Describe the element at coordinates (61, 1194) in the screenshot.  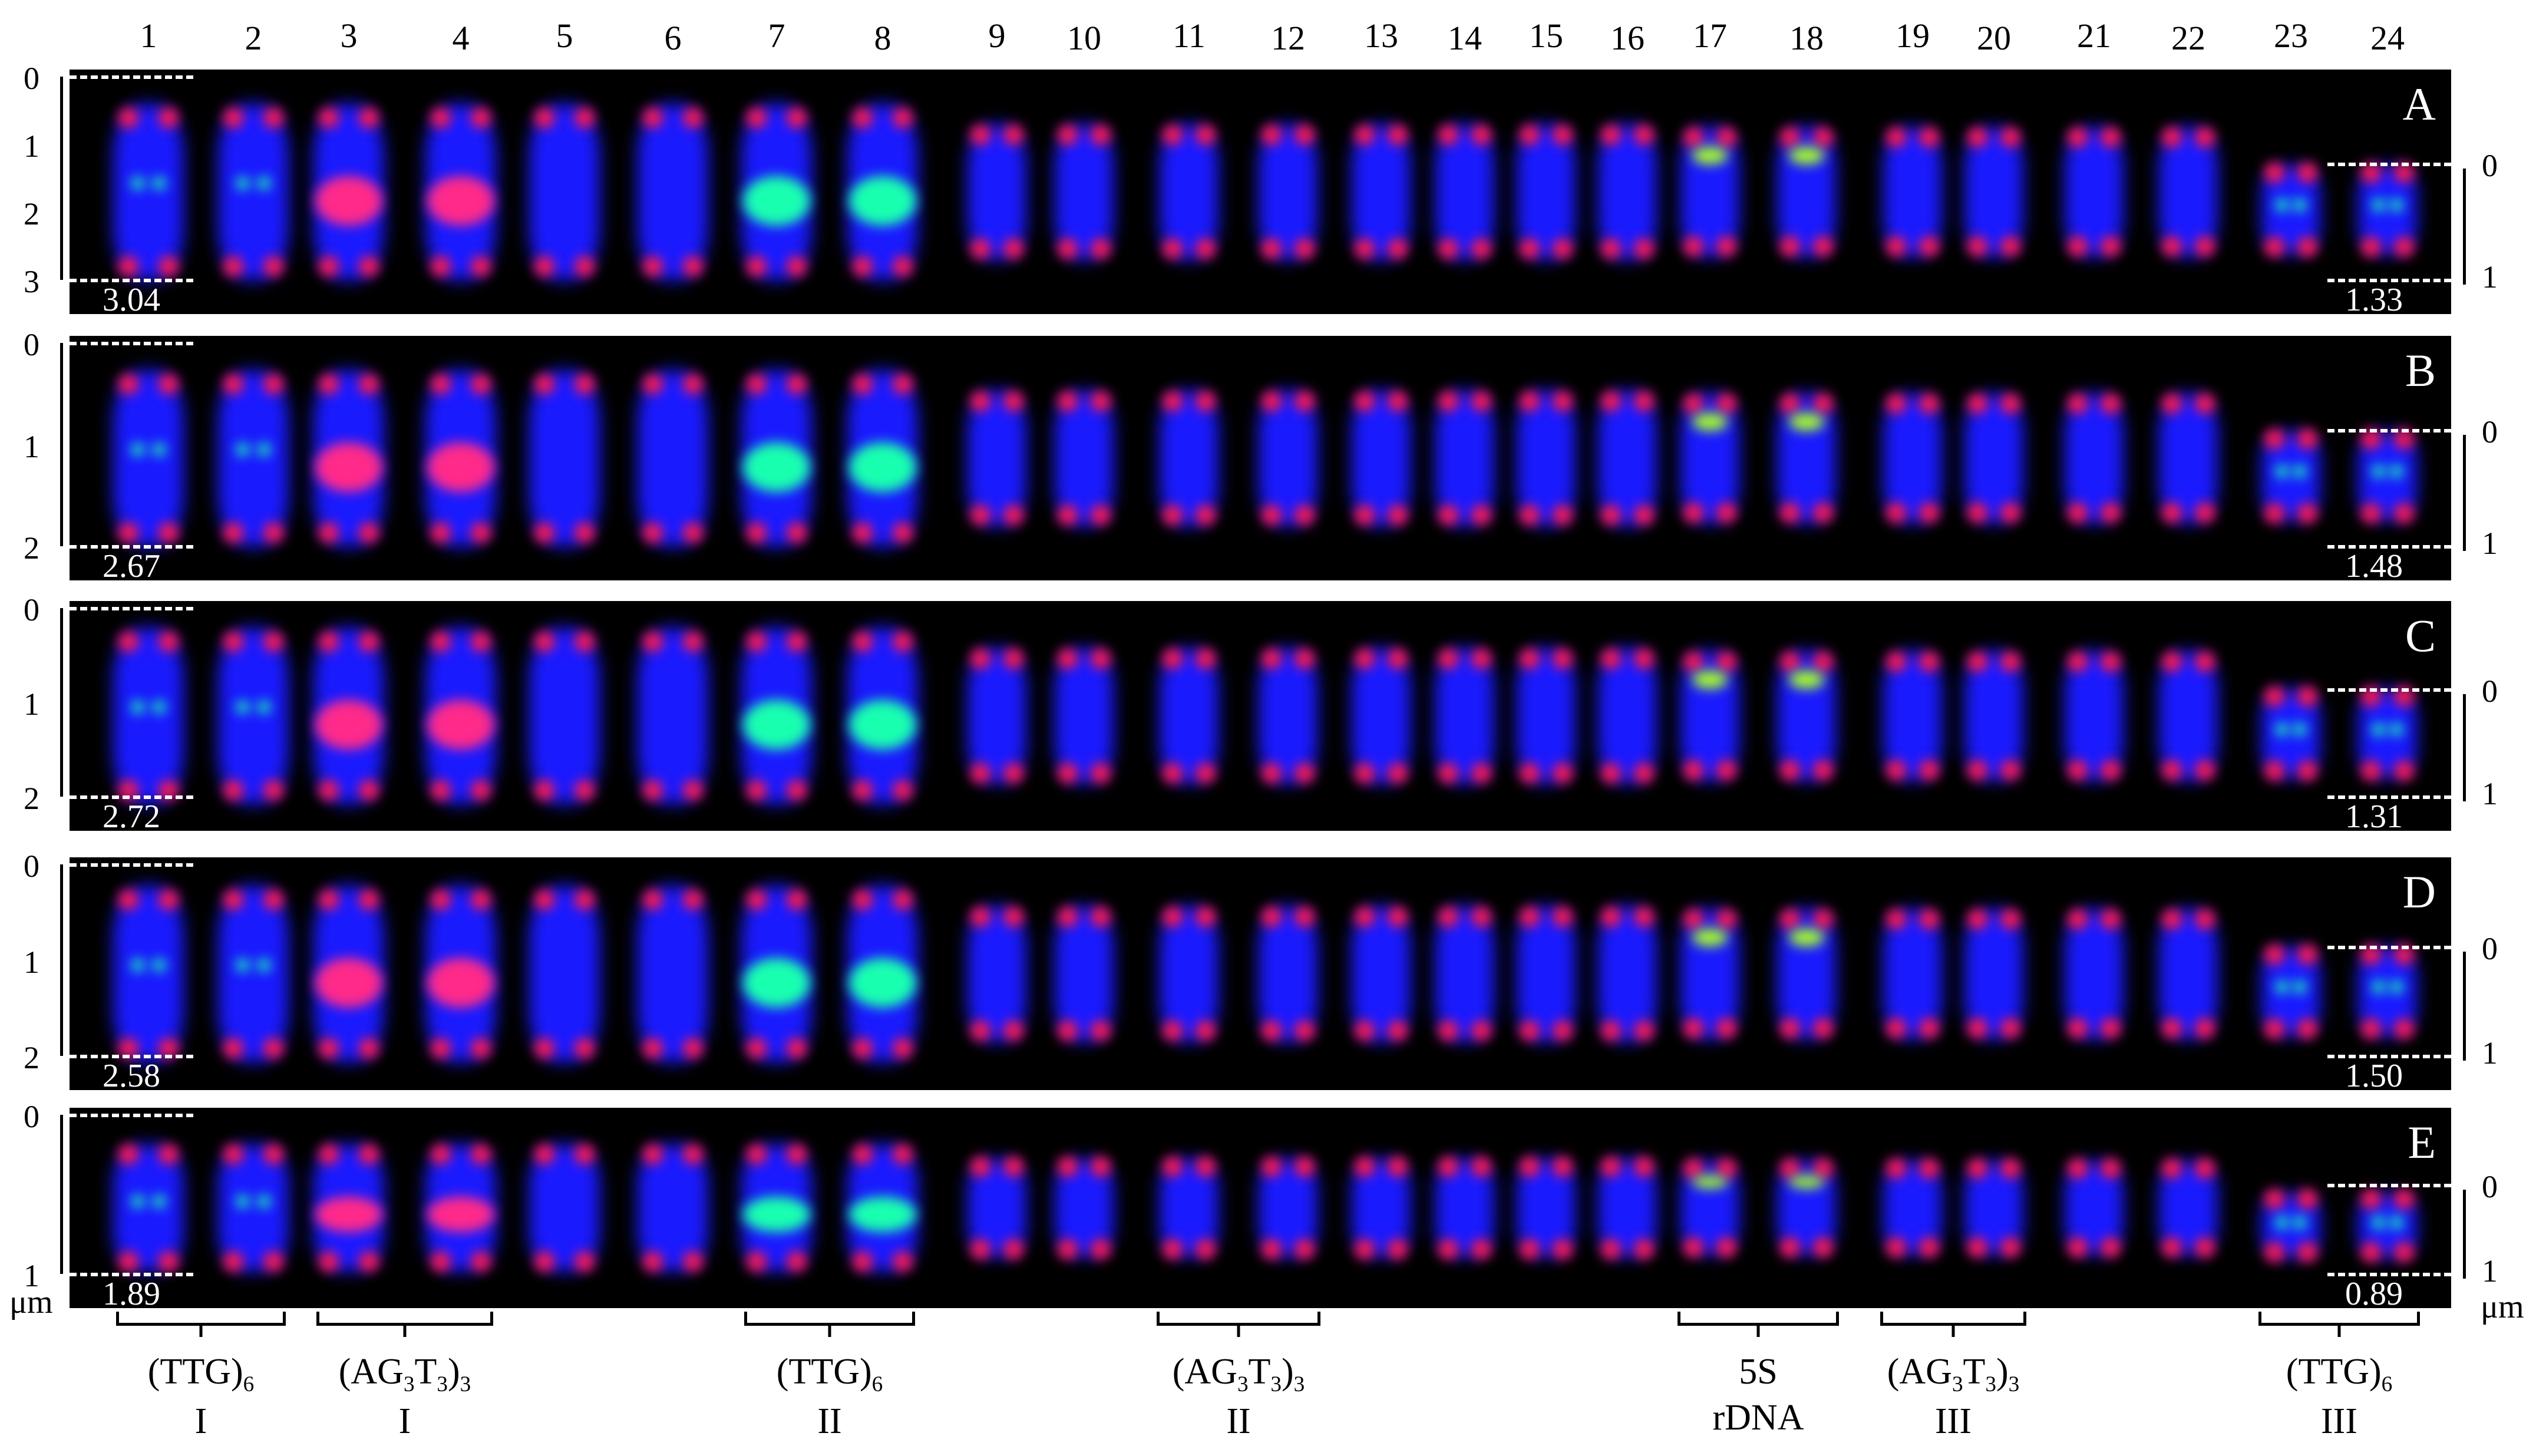
I see `scale-bar-left` at that location.